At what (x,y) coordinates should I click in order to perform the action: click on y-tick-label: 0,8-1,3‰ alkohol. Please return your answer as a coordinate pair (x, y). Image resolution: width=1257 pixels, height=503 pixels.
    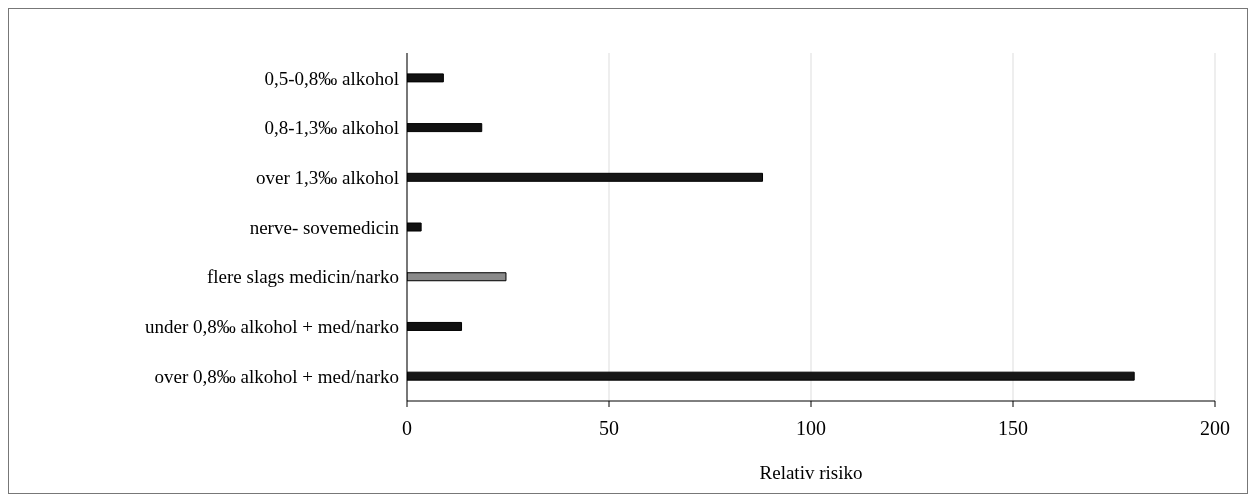
    Looking at the image, I should click on (331, 128).